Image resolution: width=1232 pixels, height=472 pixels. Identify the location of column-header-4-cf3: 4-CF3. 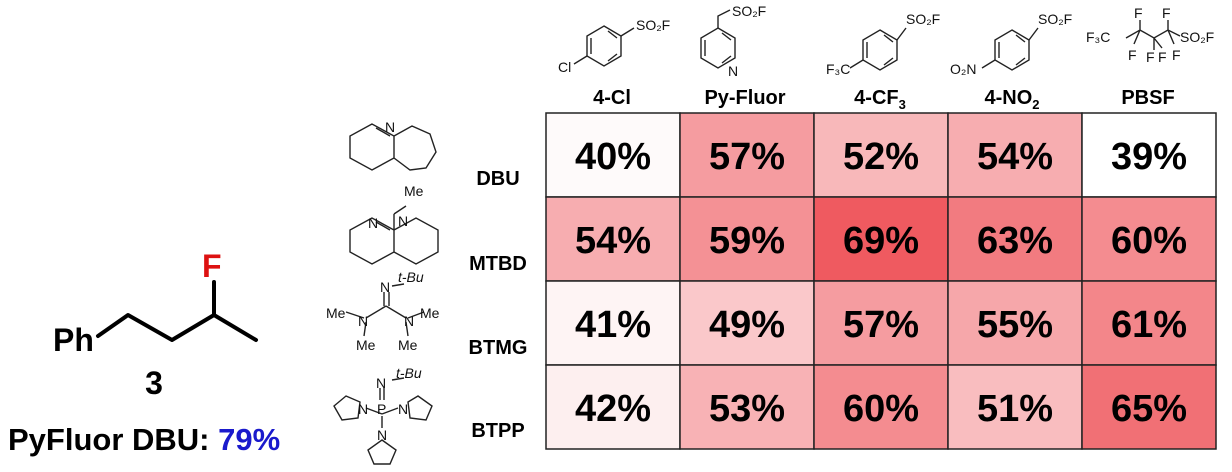
(880, 99).